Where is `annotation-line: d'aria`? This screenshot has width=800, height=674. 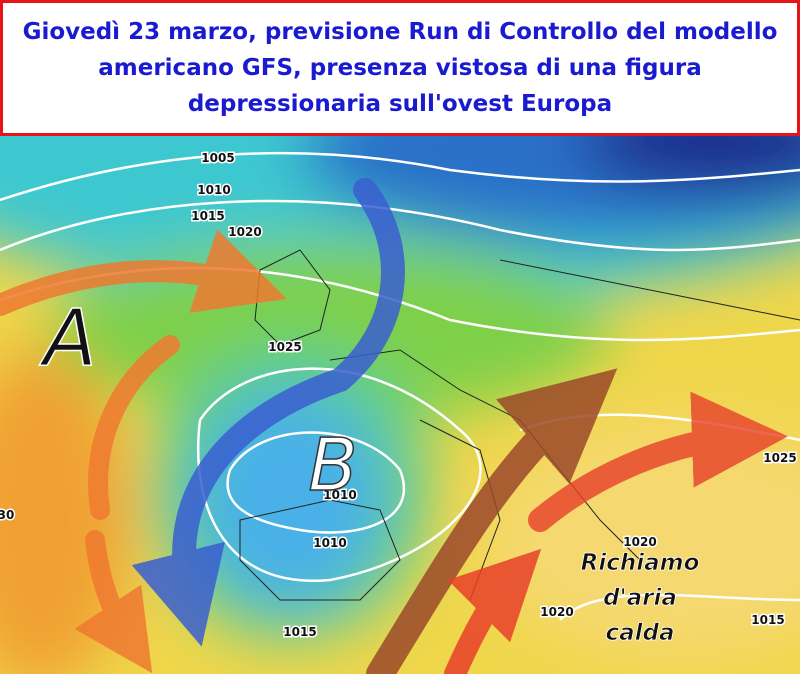
annotation-line: d'aria is located at coordinates (640, 598).